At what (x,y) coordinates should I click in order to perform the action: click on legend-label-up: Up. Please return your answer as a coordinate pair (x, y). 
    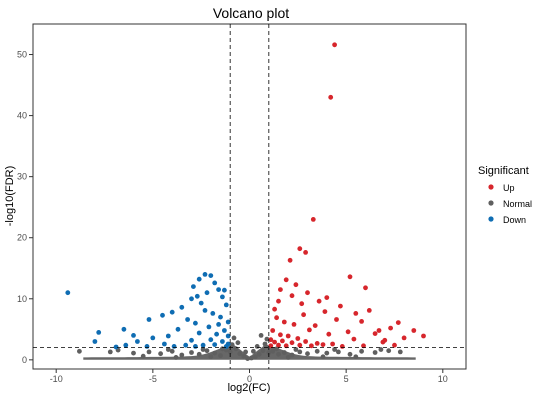
    Looking at the image, I should click on (509, 188).